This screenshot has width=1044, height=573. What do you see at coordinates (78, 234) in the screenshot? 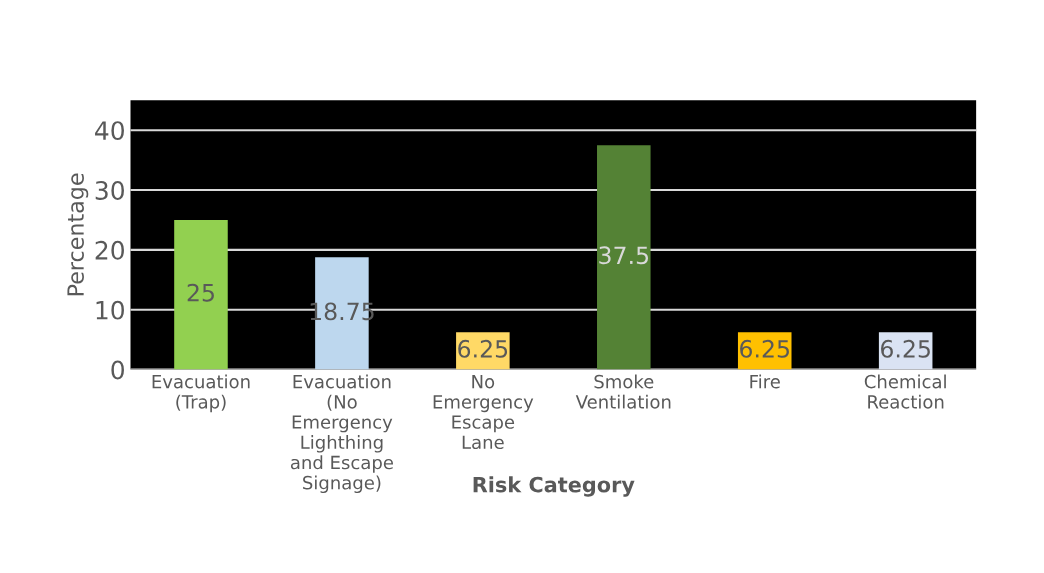
I see `y-axis-title: Percentage` at bounding box center [78, 234].